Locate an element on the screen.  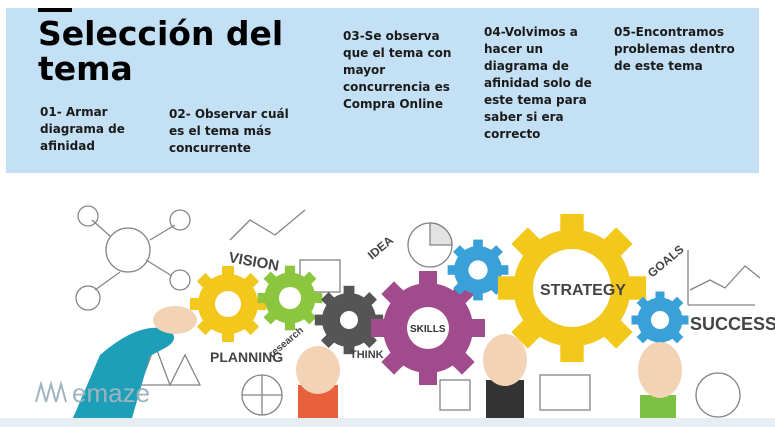
label-think: THINK is located at coordinates (367, 355).